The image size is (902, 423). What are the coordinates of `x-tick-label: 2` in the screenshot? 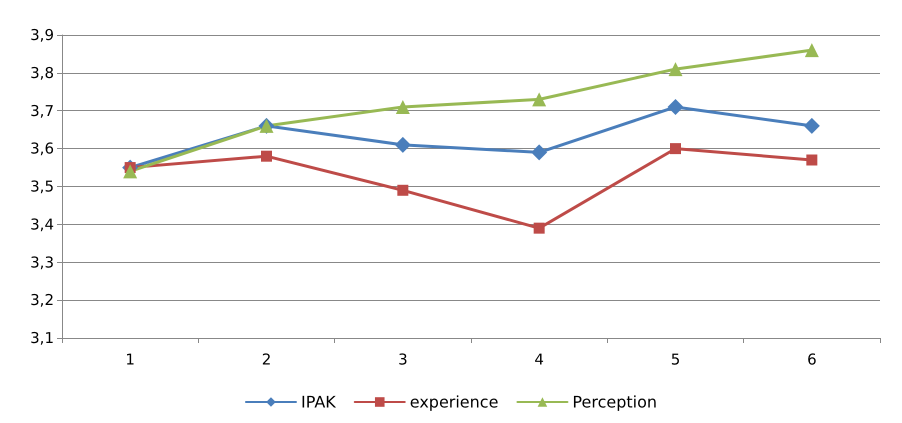 It's located at (267, 359).